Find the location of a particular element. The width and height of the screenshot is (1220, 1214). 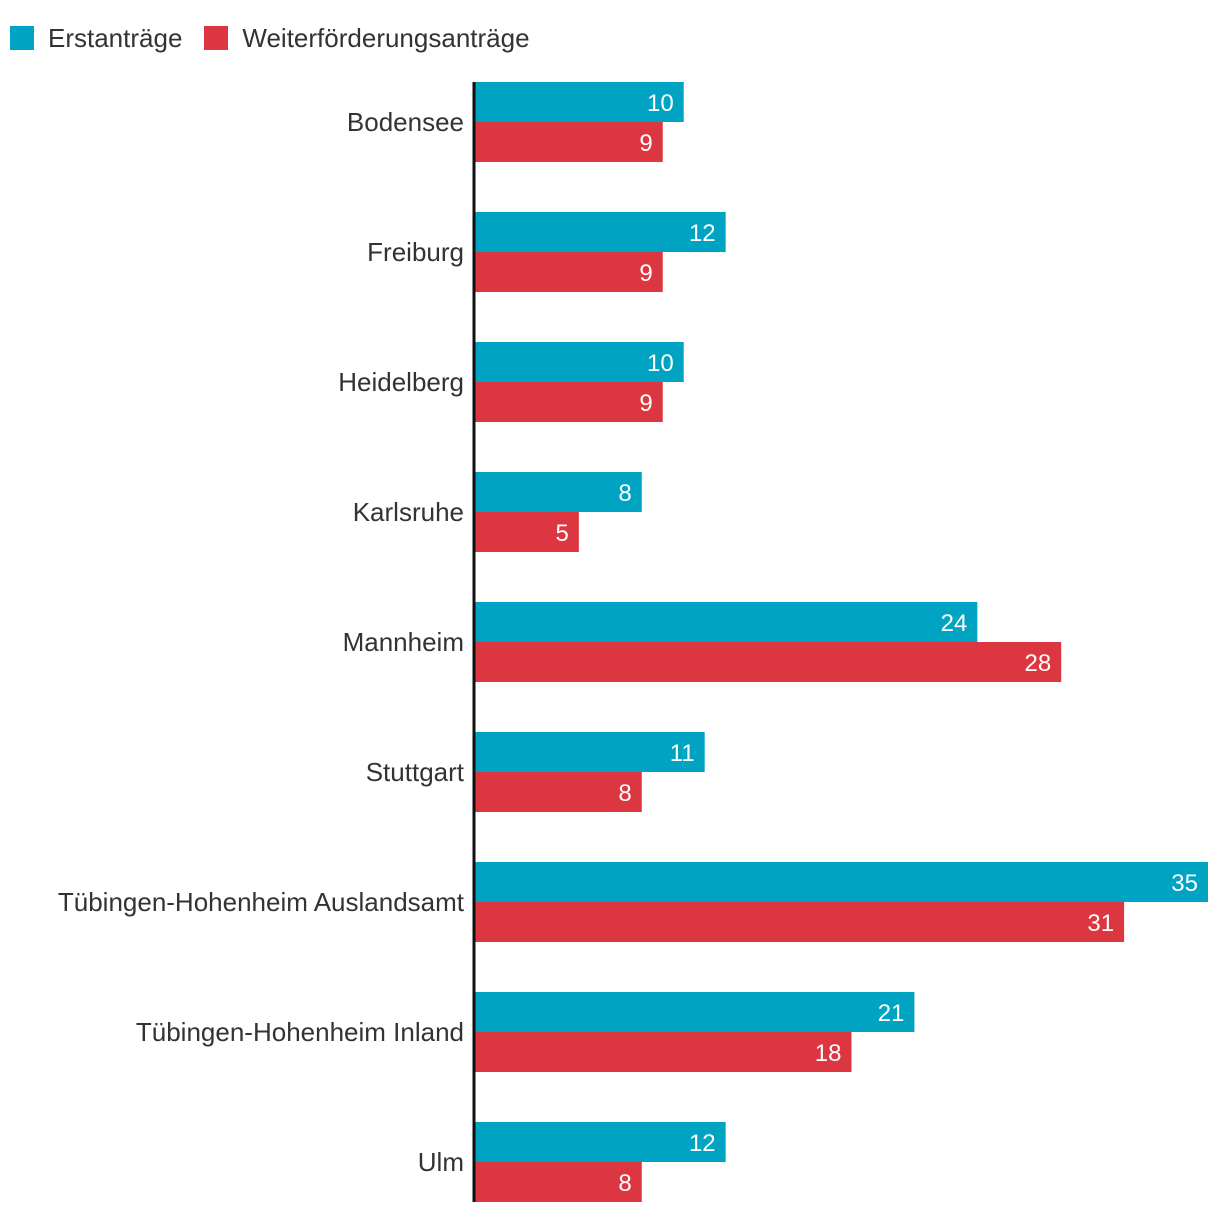

chart-legend: Erstanträge Weiterförderungsanträge is located at coordinates (270, 38).